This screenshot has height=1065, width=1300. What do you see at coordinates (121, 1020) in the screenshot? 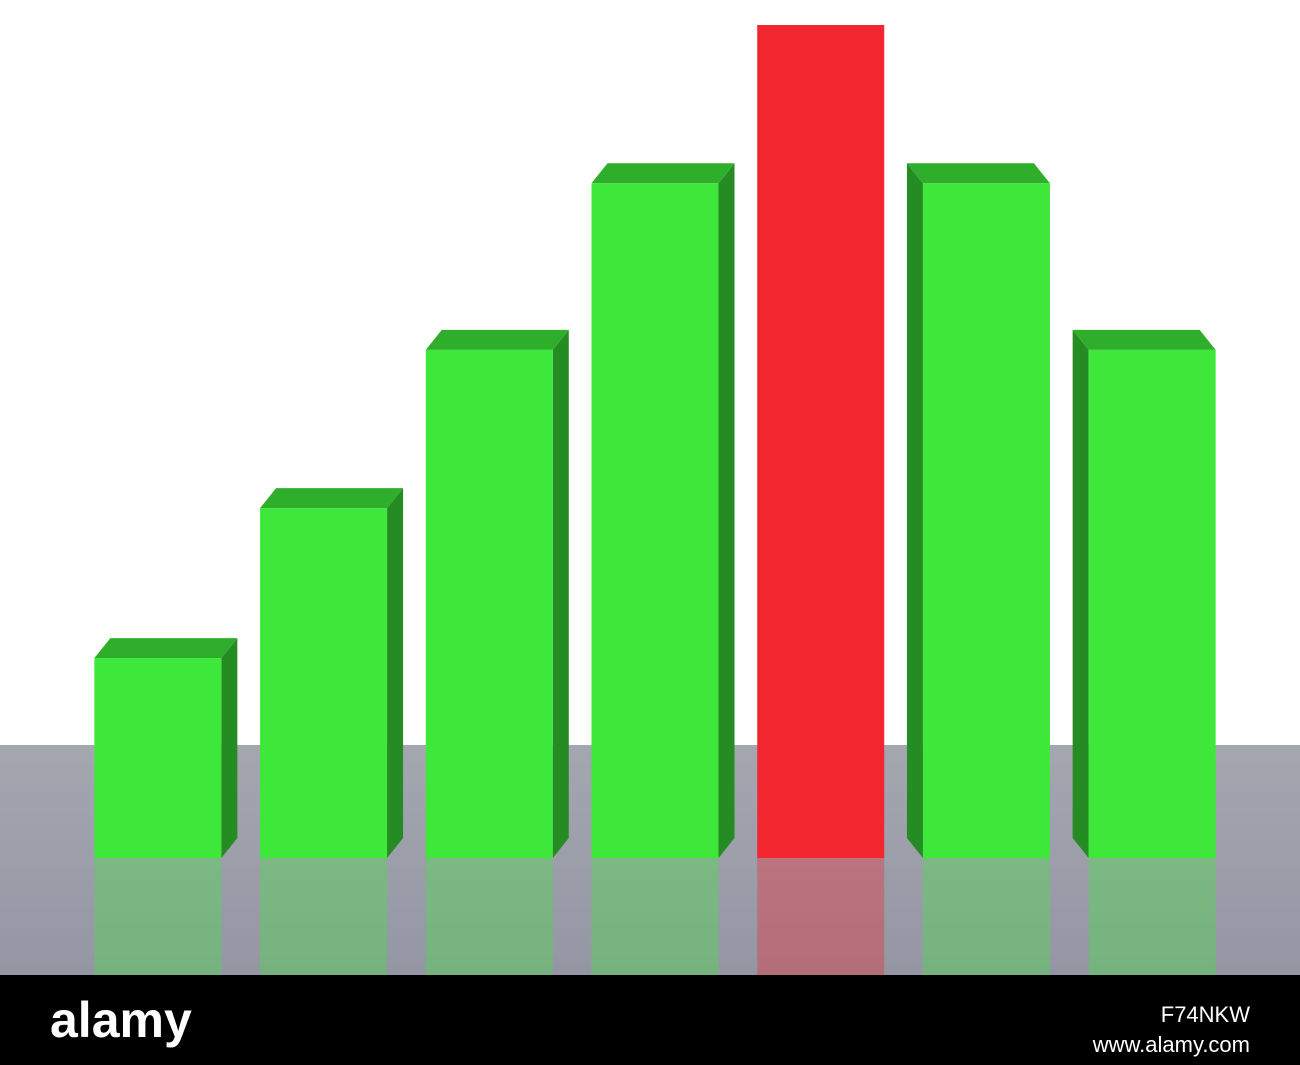
I see `logo: alamy` at bounding box center [121, 1020].